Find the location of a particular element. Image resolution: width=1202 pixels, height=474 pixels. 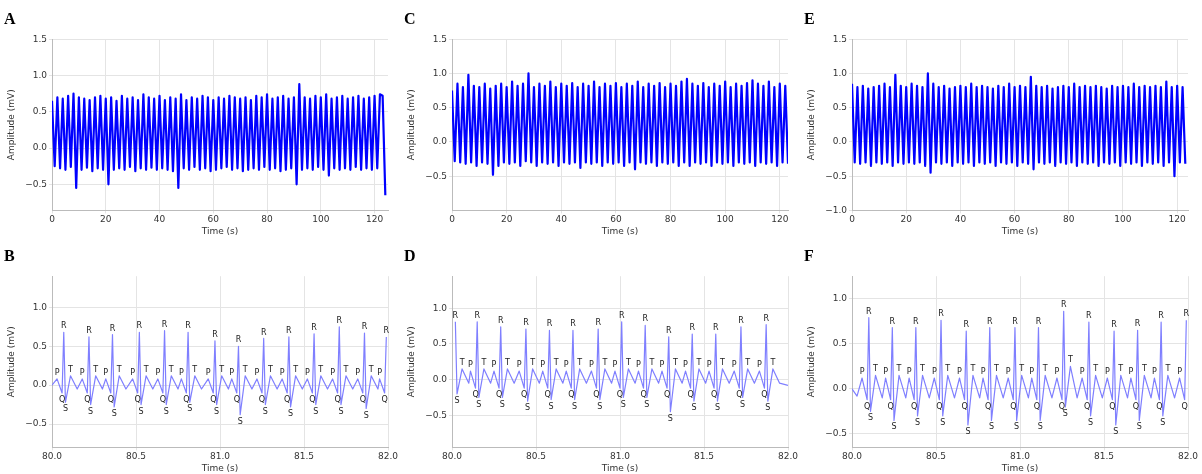

x-tick-label: 82.0 is located at coordinates (388, 456).